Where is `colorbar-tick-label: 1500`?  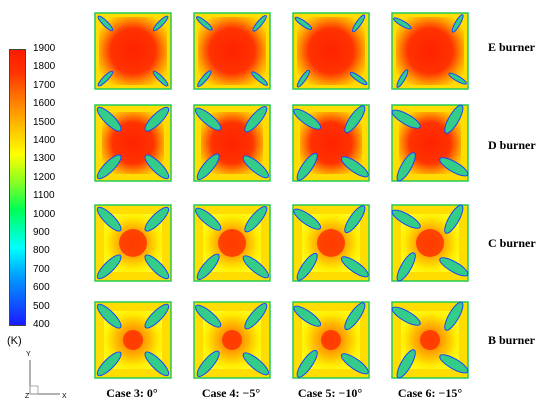 colorbar-tick-label: 1500 is located at coordinates (44, 122).